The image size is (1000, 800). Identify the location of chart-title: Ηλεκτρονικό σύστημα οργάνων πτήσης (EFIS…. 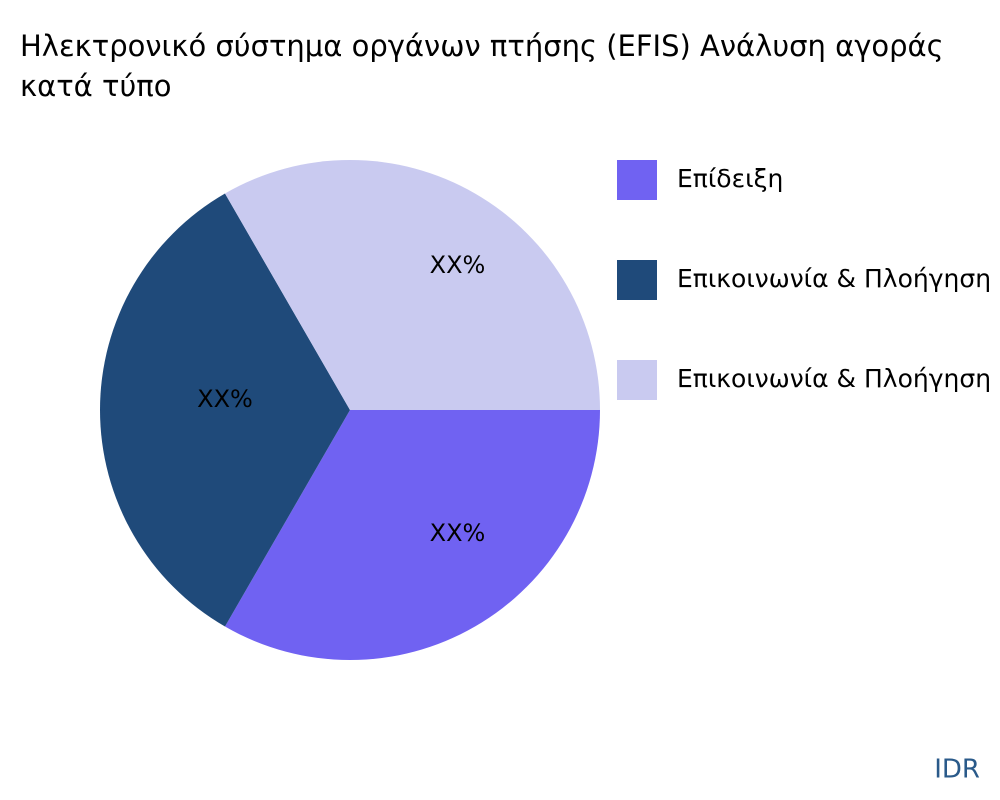
(482, 46).